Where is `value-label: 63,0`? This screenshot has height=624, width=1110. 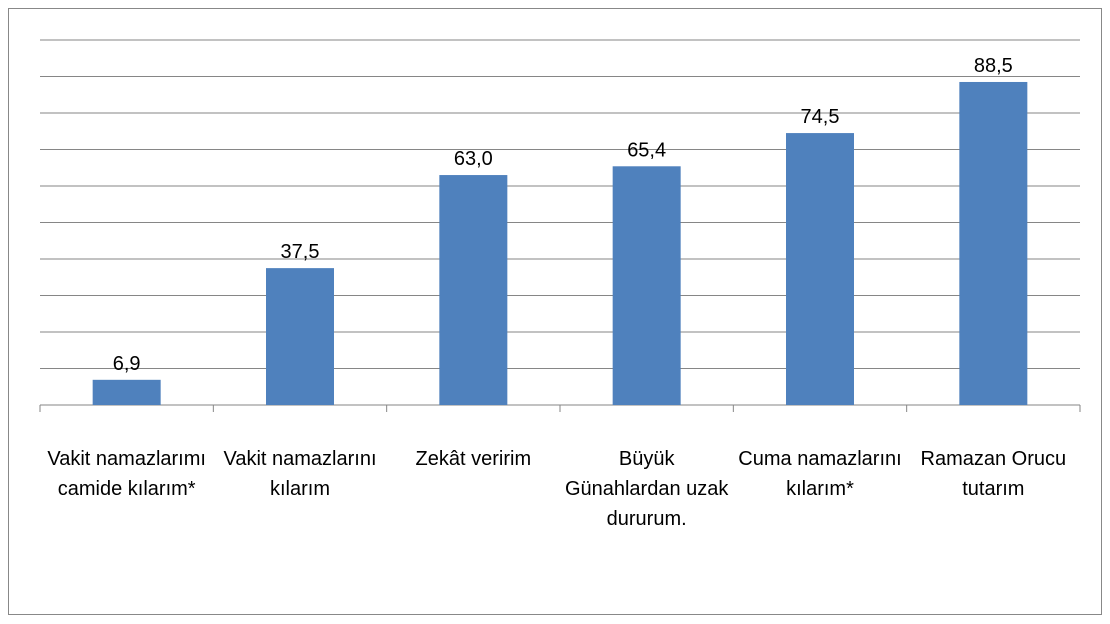
value-label: 63,0 is located at coordinates (473, 159).